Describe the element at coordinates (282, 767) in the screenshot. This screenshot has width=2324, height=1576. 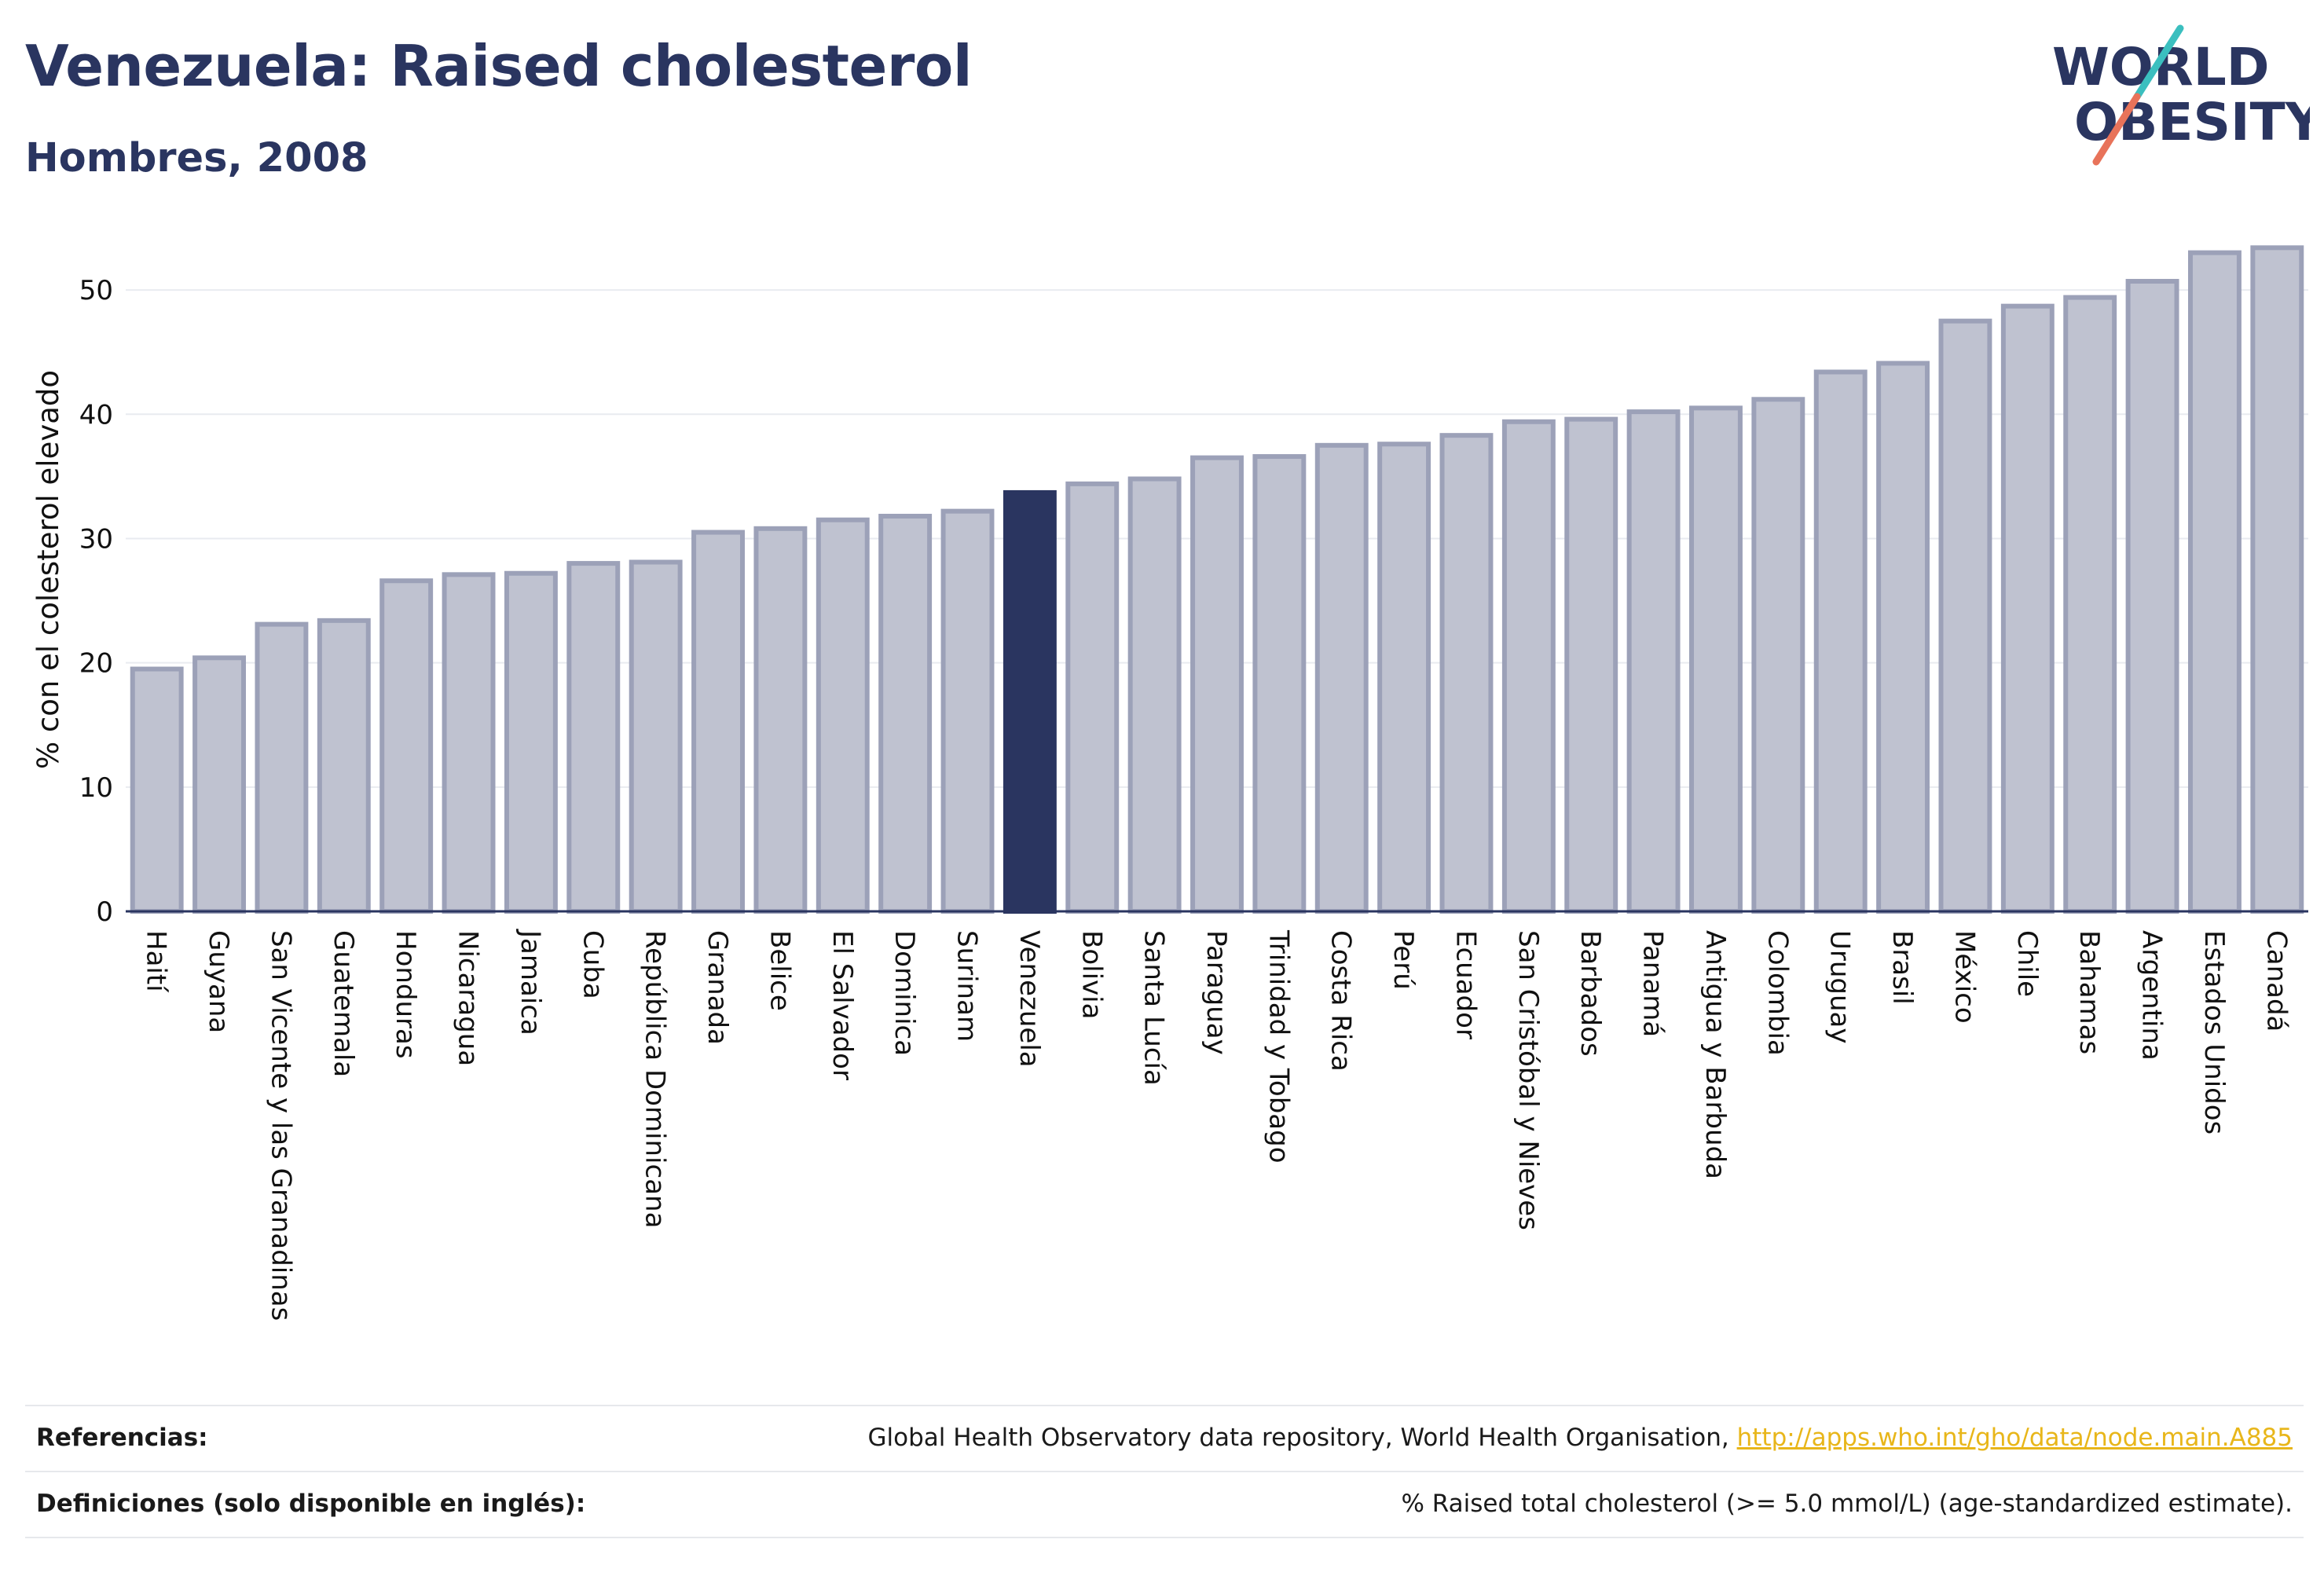
I see `bar-san-vicente-y-las-granadinas` at that location.